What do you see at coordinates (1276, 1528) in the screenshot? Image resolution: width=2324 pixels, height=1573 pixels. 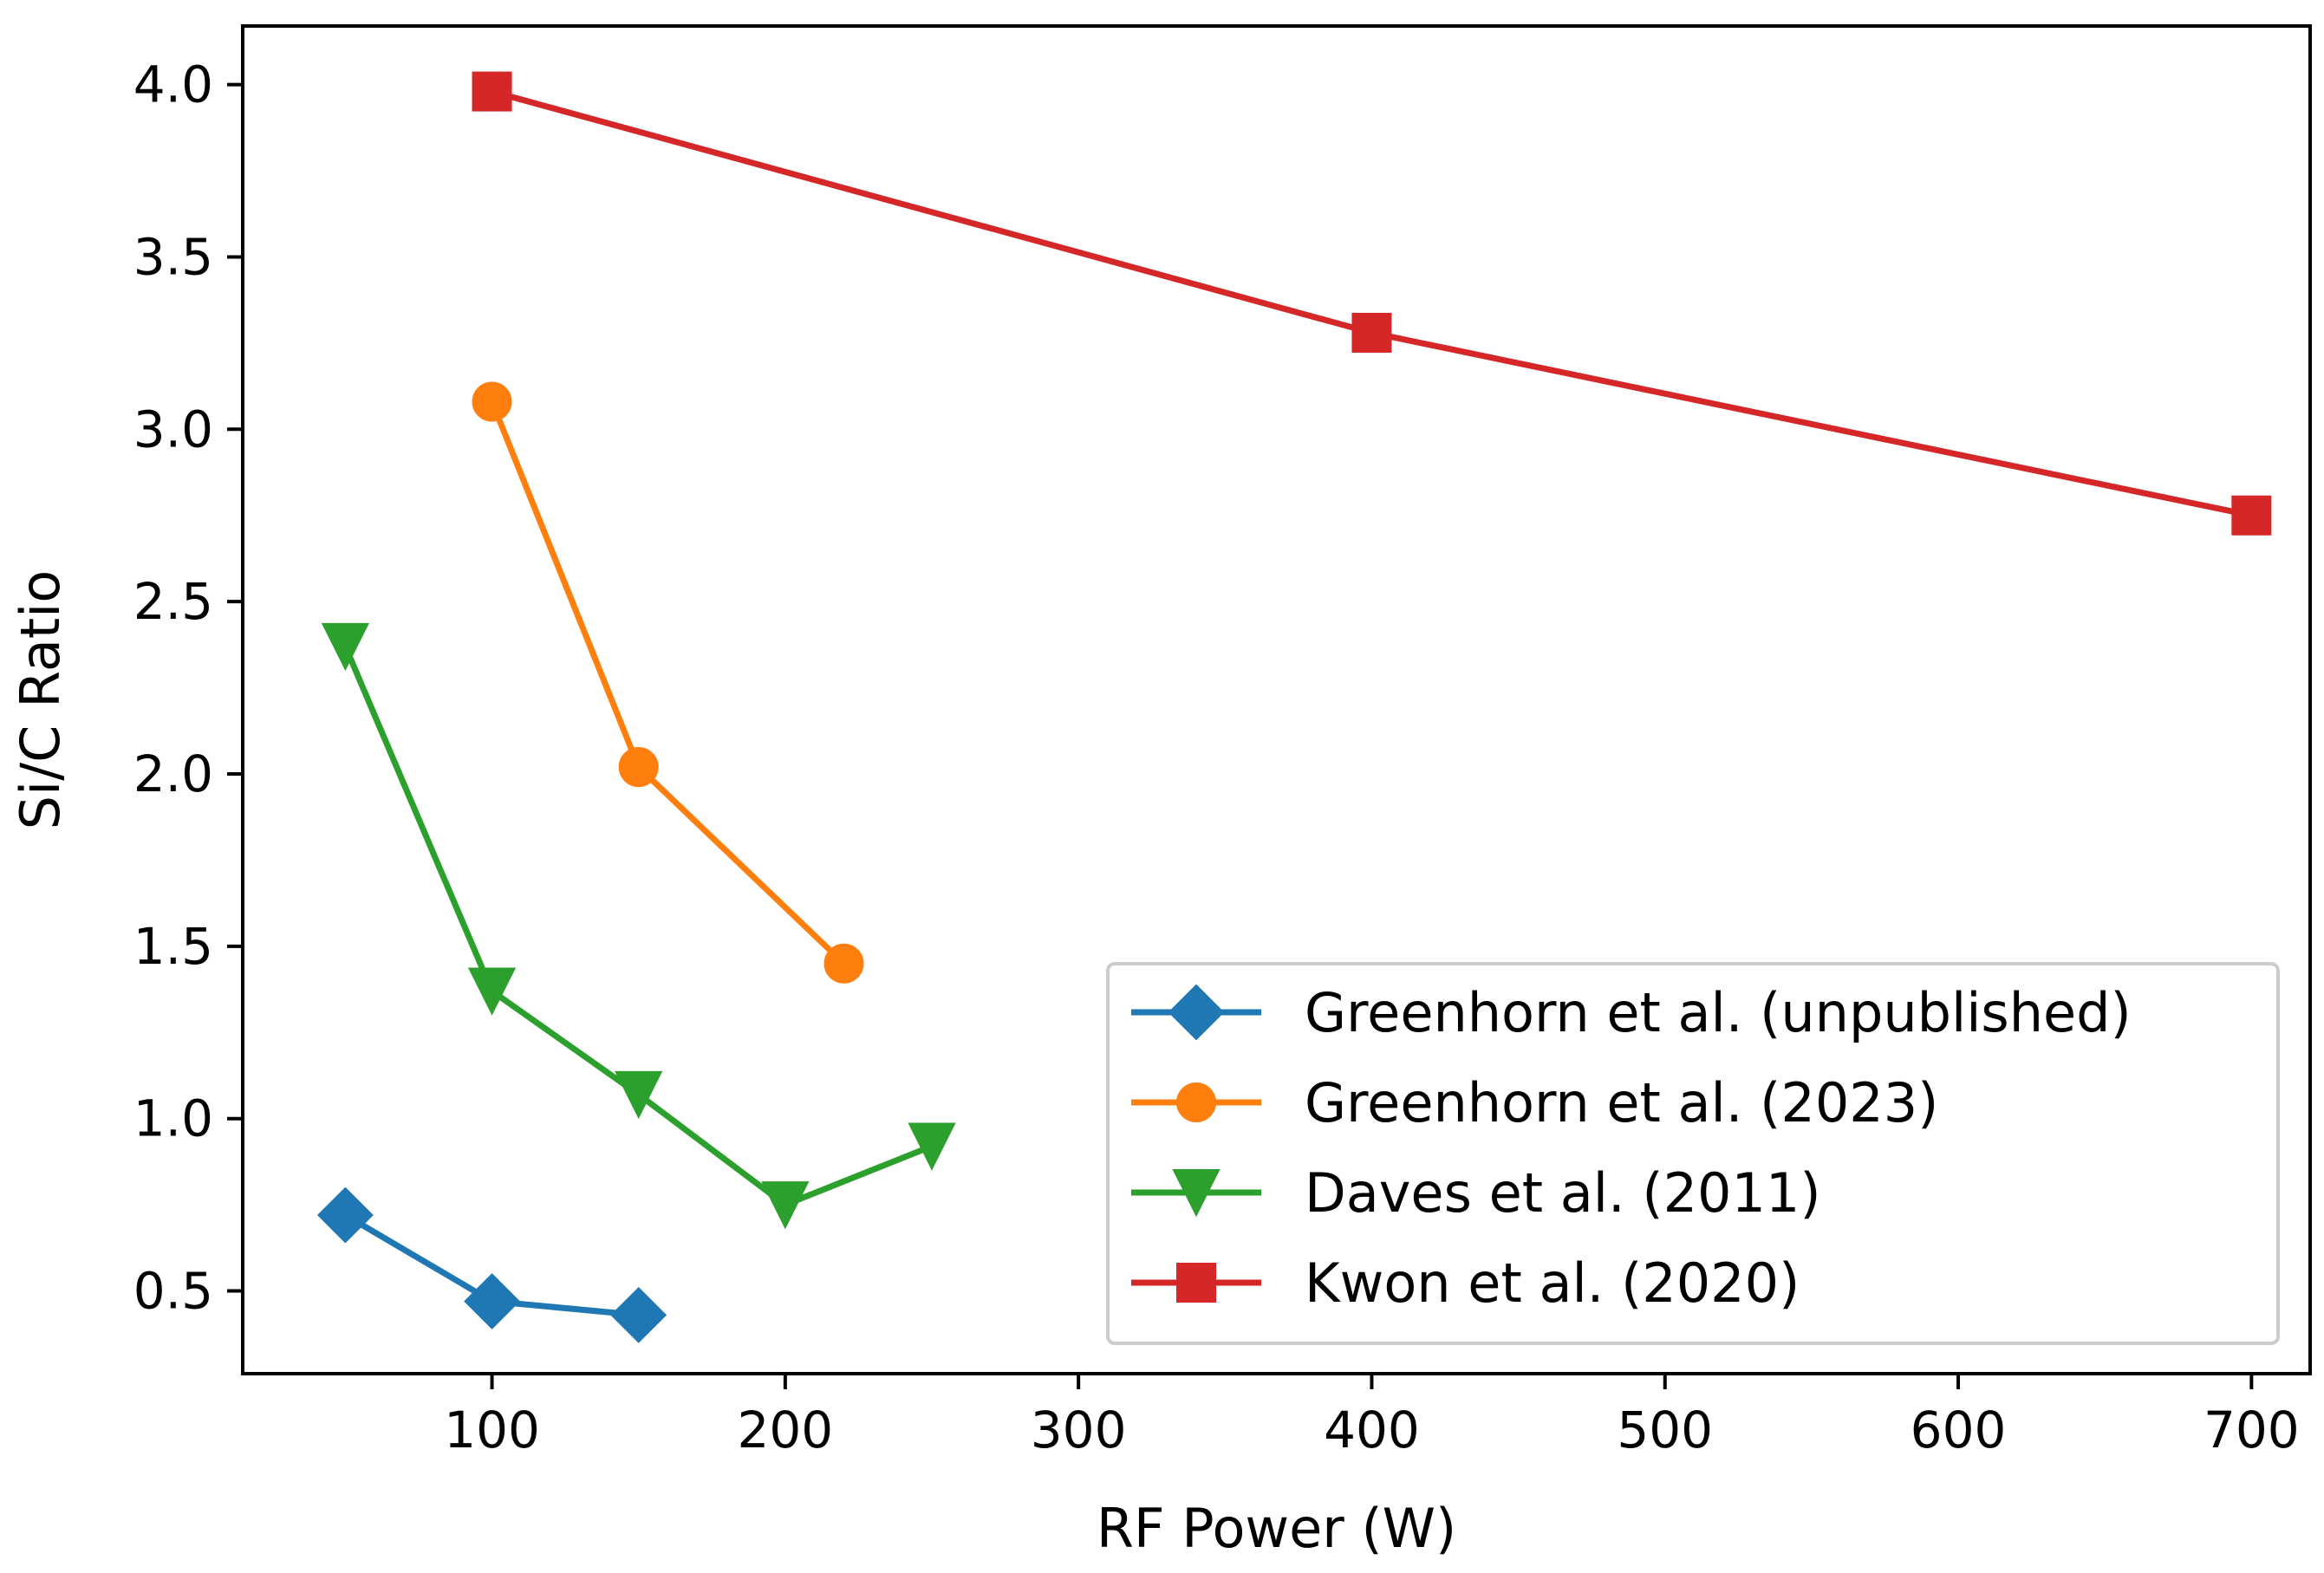 I see `x-axis-label: RF Power (W)` at bounding box center [1276, 1528].